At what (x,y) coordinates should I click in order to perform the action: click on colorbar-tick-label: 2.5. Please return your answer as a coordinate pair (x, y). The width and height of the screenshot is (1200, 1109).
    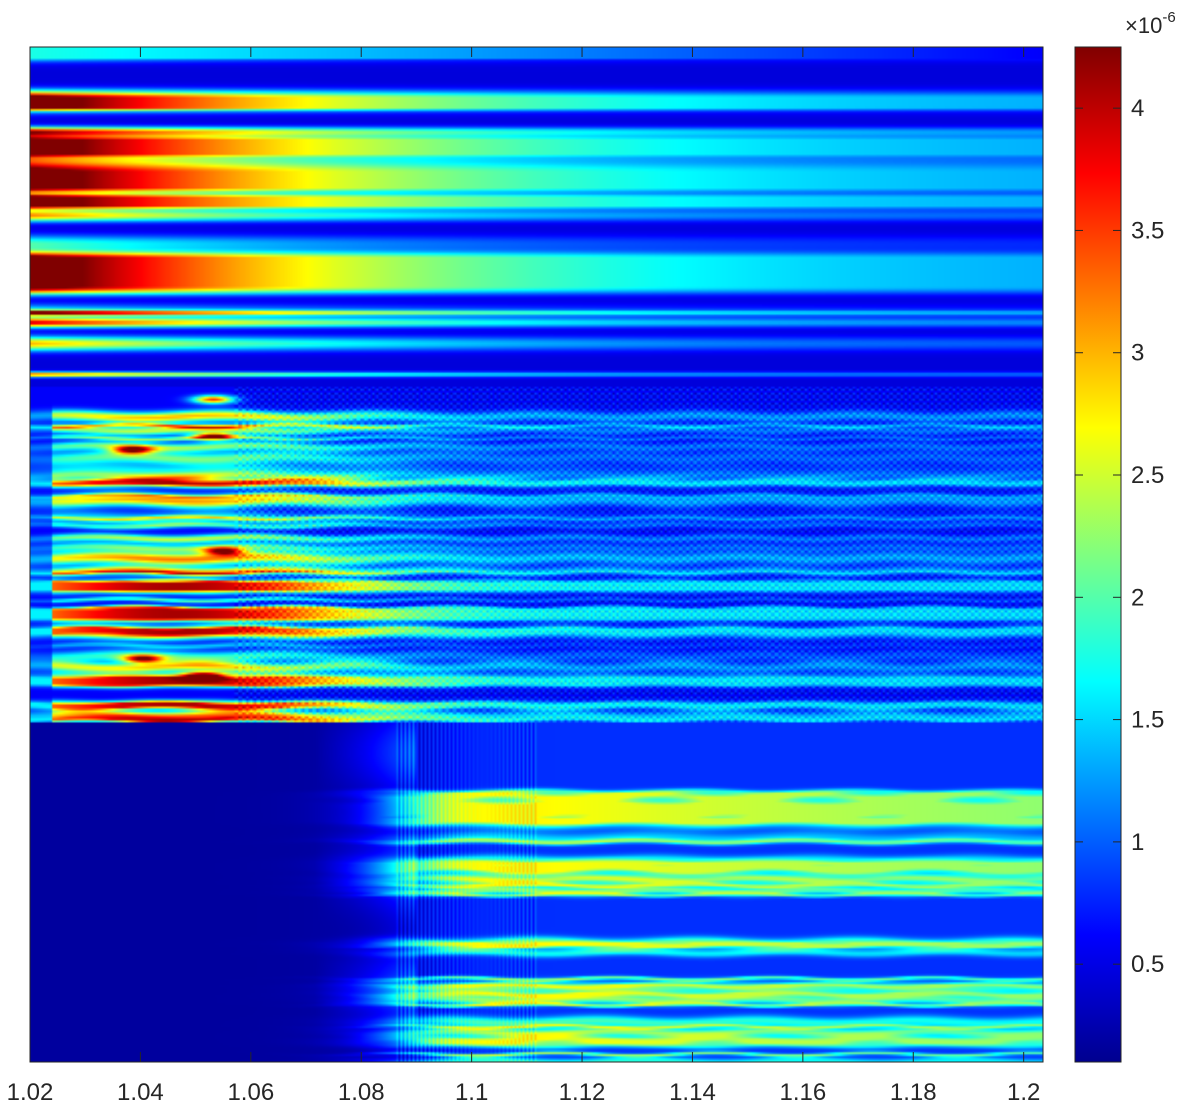
    Looking at the image, I should click on (1147, 475).